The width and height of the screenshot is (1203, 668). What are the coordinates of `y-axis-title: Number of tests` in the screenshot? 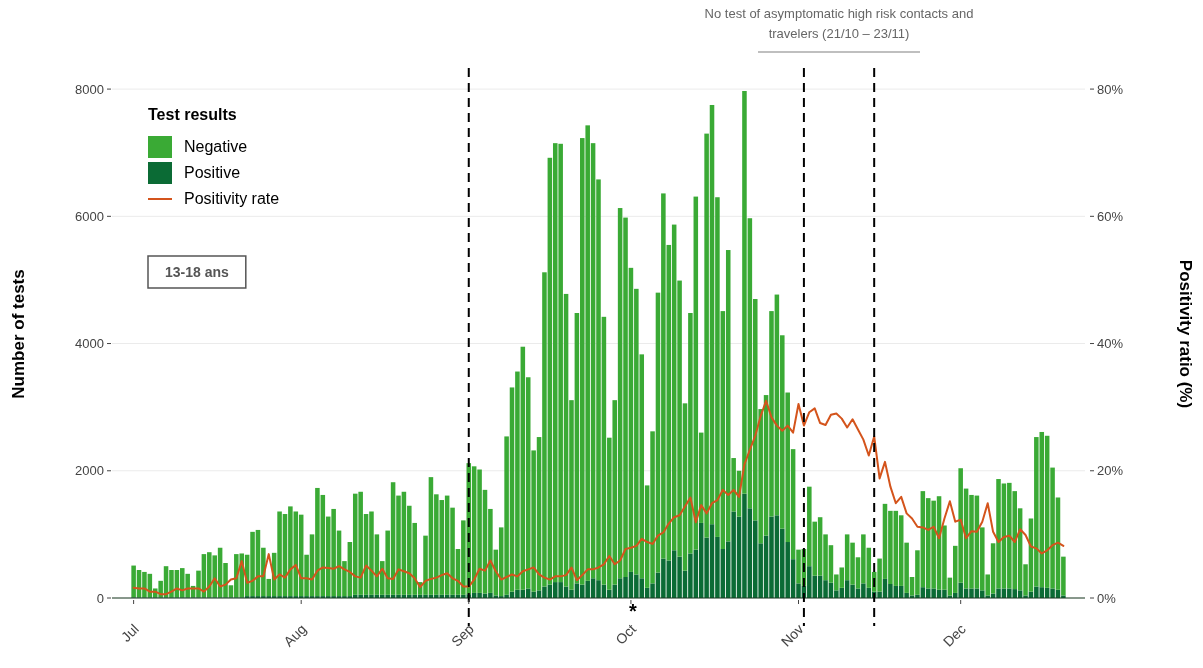 It's located at (18, 334).